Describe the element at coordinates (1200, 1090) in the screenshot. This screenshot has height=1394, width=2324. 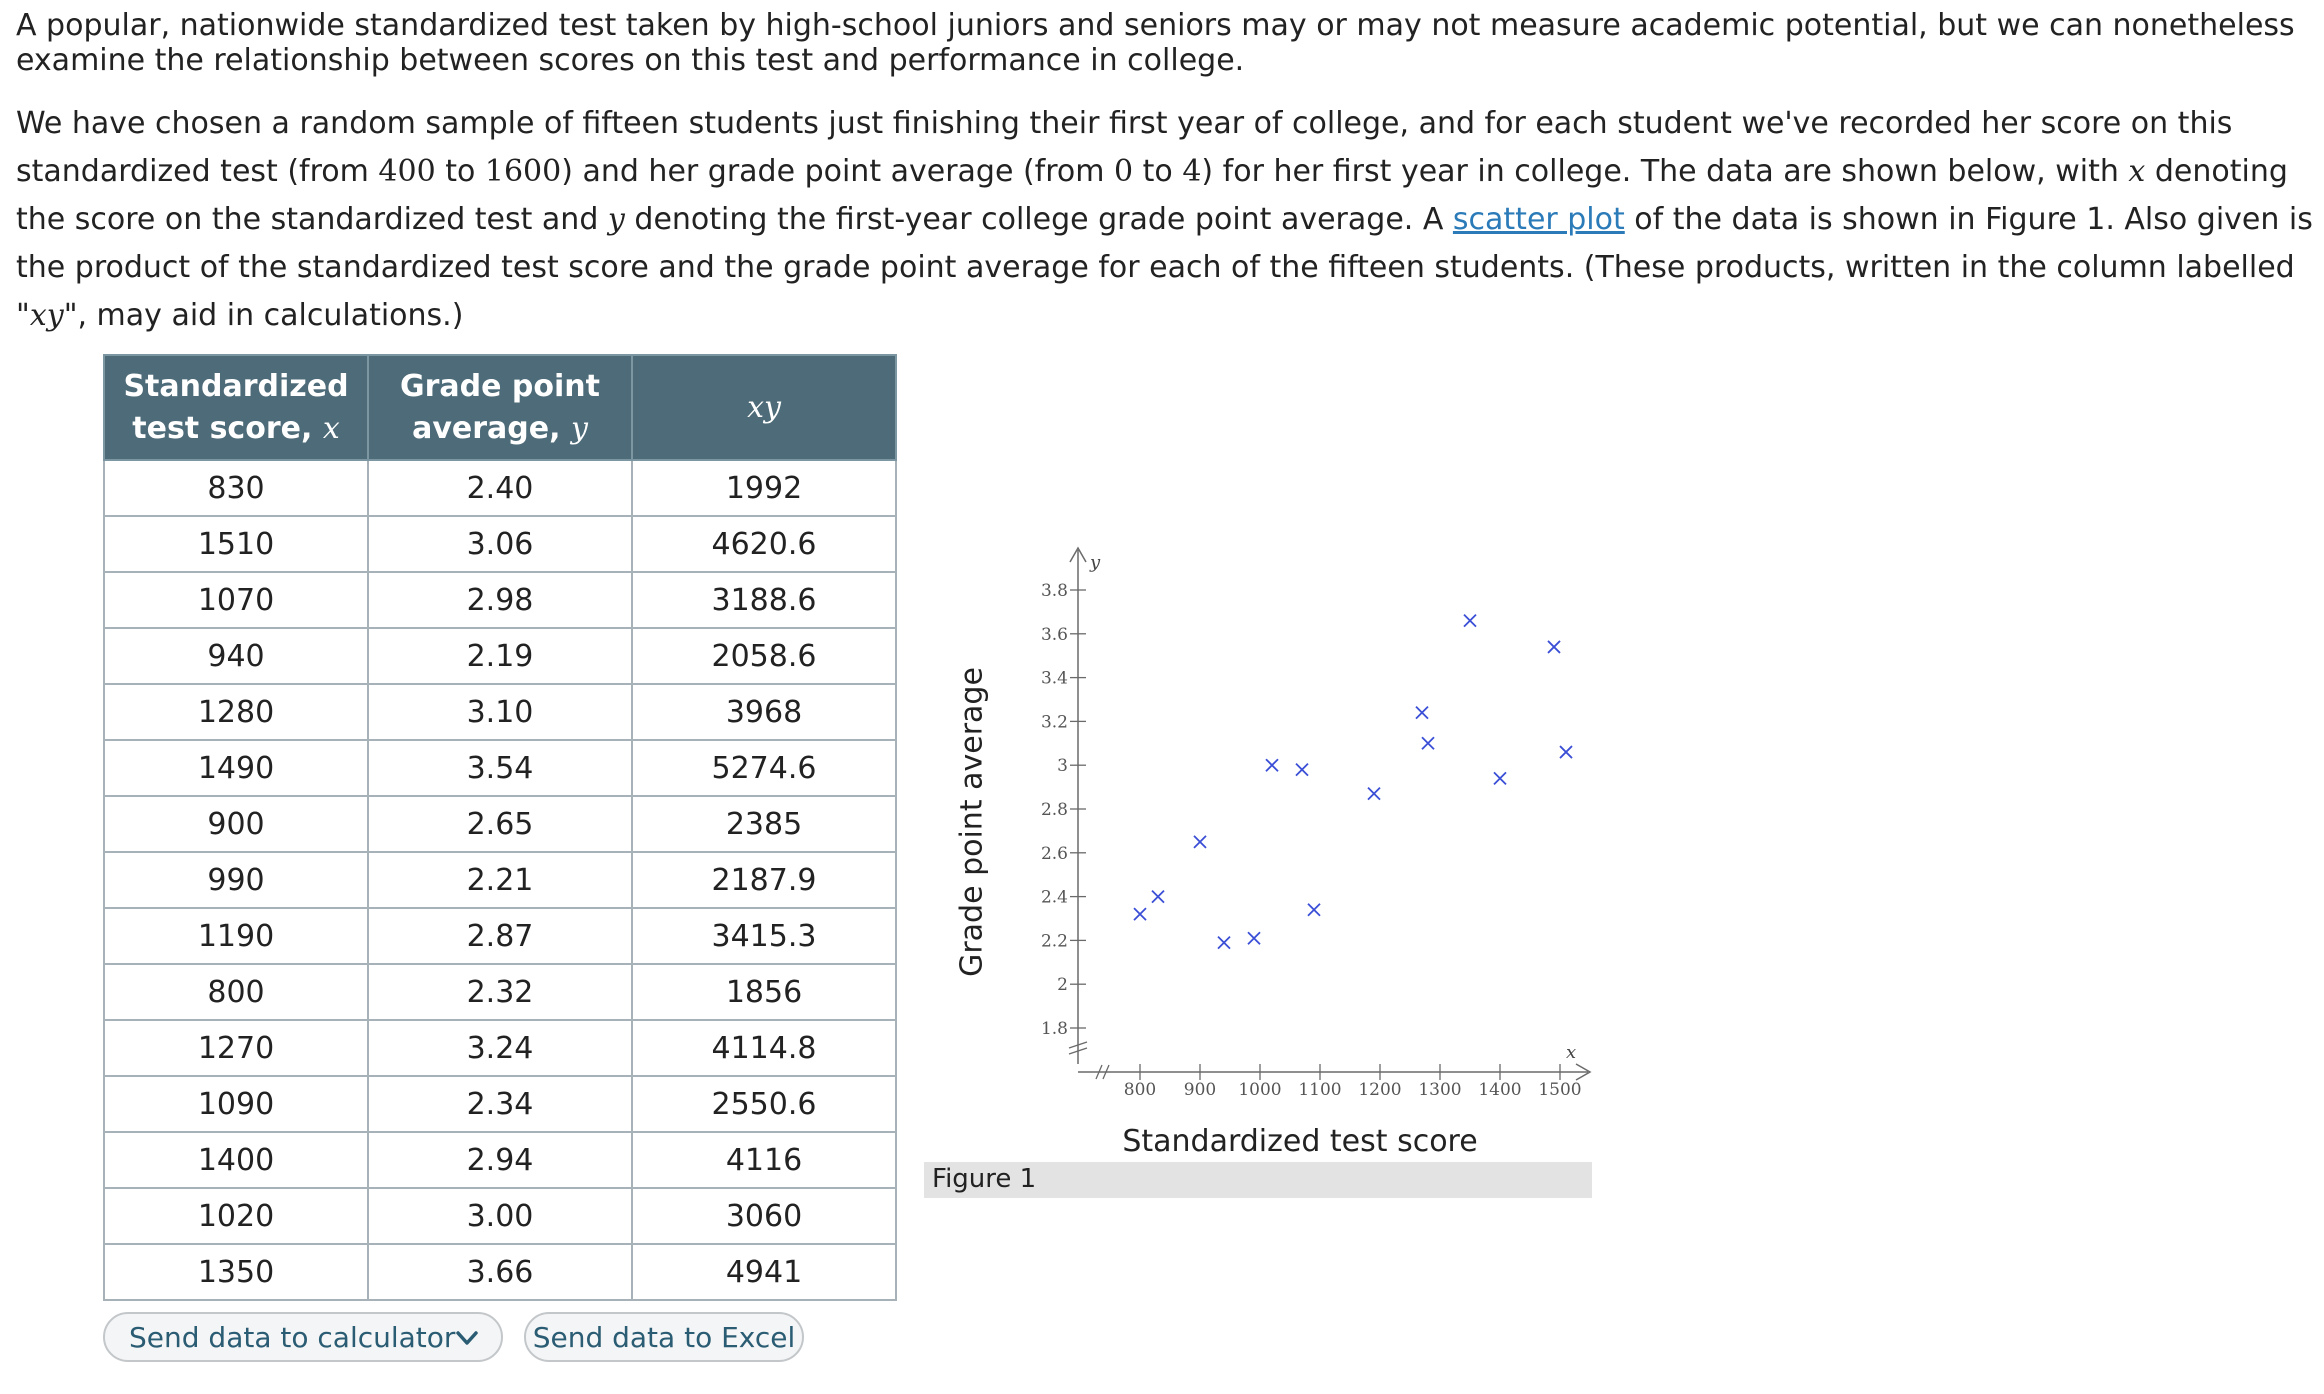
I see `x-tick-label: 900` at that location.